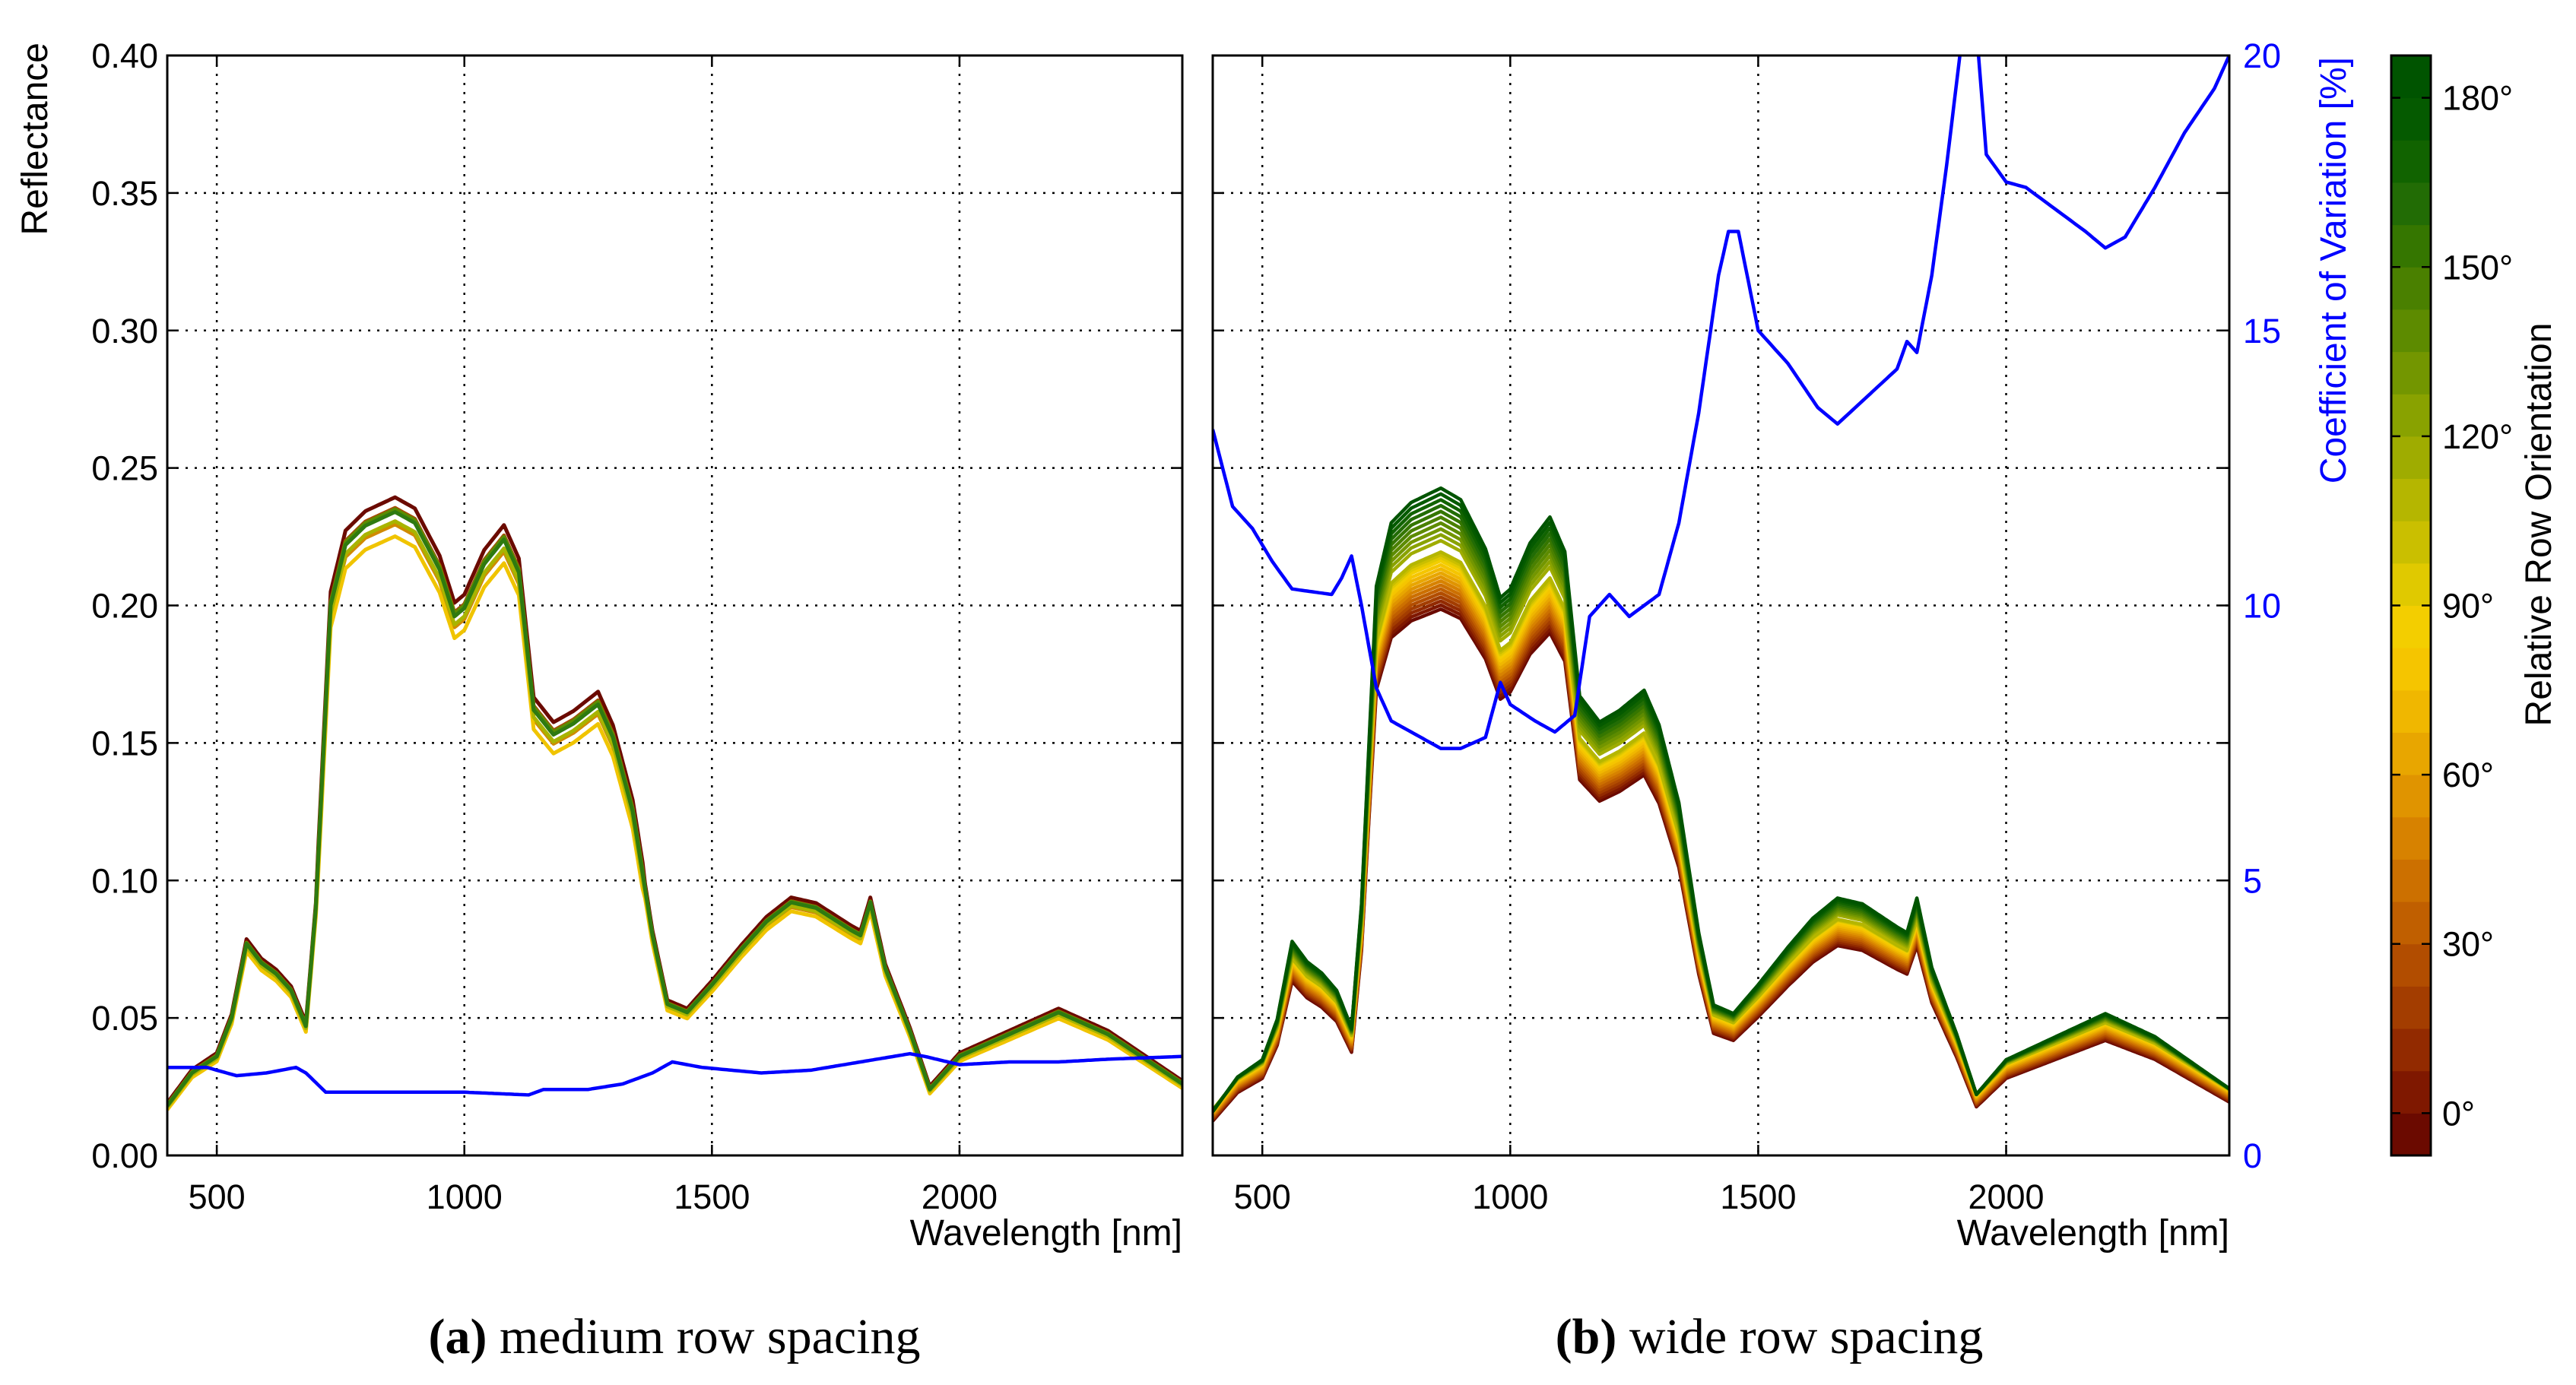 The height and width of the screenshot is (1385, 2576). Describe the element at coordinates (2468, 944) in the screenshot. I see `colorbar-tick-30: 30°` at that location.